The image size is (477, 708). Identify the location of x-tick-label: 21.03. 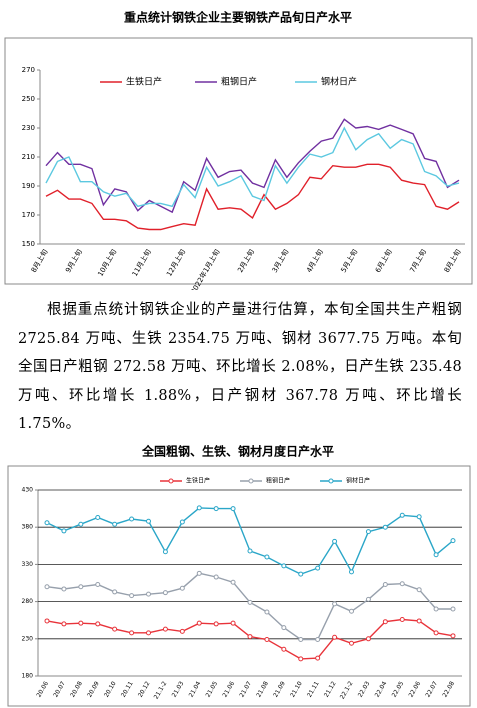
(178, 689).